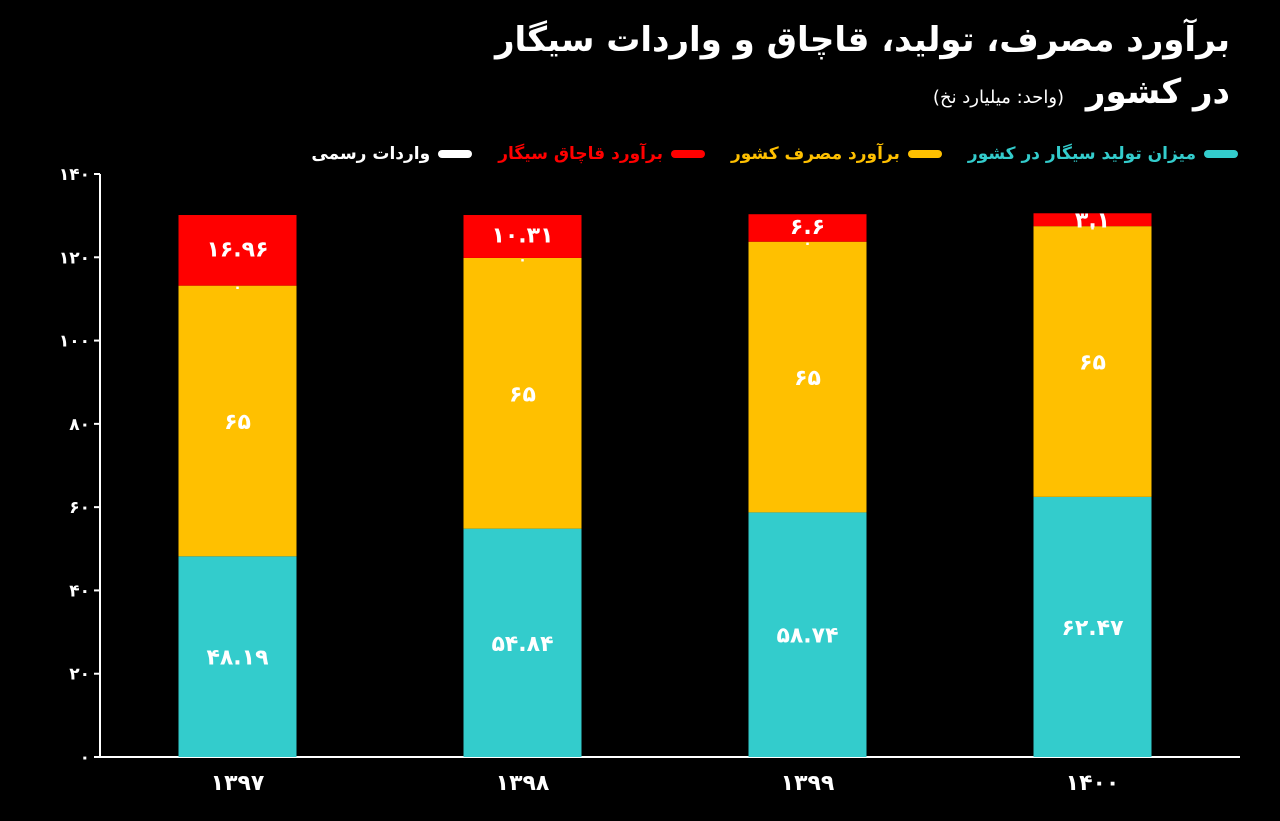  Describe the element at coordinates (1081, 154) in the screenshot. I see `legend-label-production: میزان تولید سیگار در کشور` at that location.